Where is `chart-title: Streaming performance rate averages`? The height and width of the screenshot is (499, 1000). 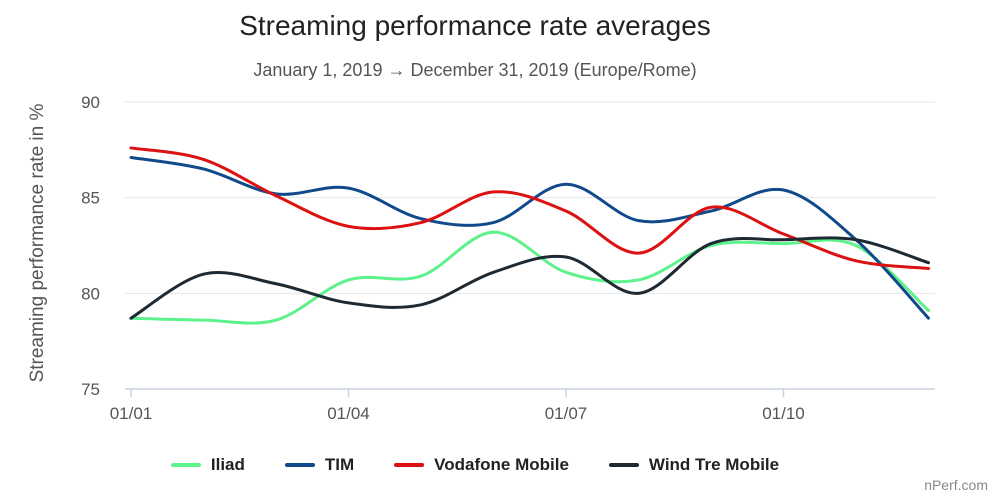
chart-title: Streaming performance rate averages is located at coordinates (475, 25).